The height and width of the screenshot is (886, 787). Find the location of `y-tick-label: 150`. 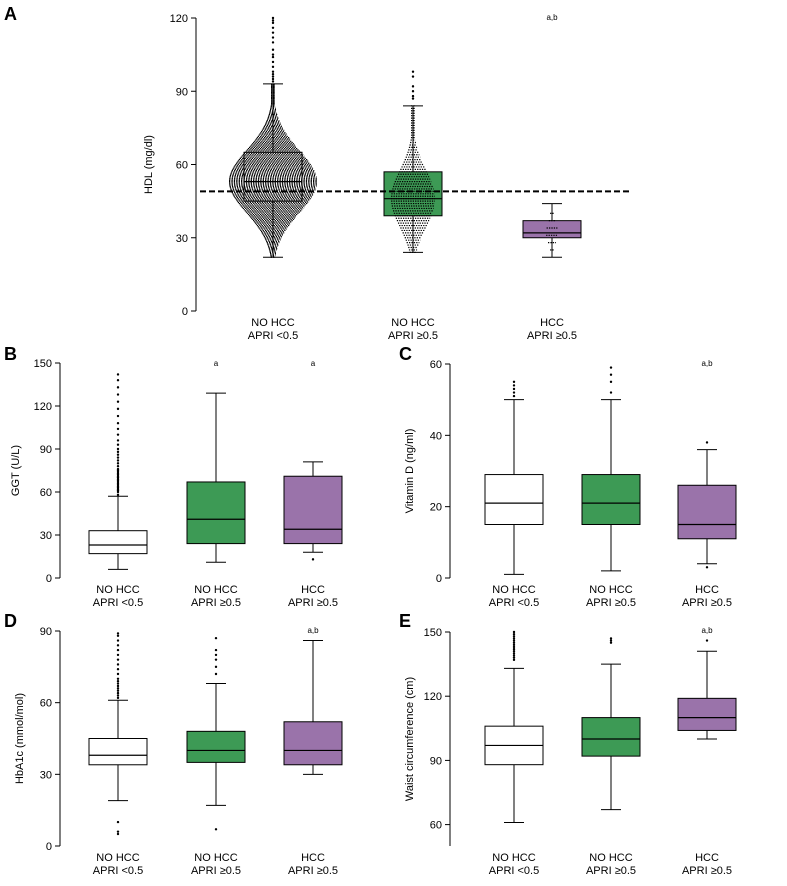

y-tick-label: 150 is located at coordinates (43, 364).